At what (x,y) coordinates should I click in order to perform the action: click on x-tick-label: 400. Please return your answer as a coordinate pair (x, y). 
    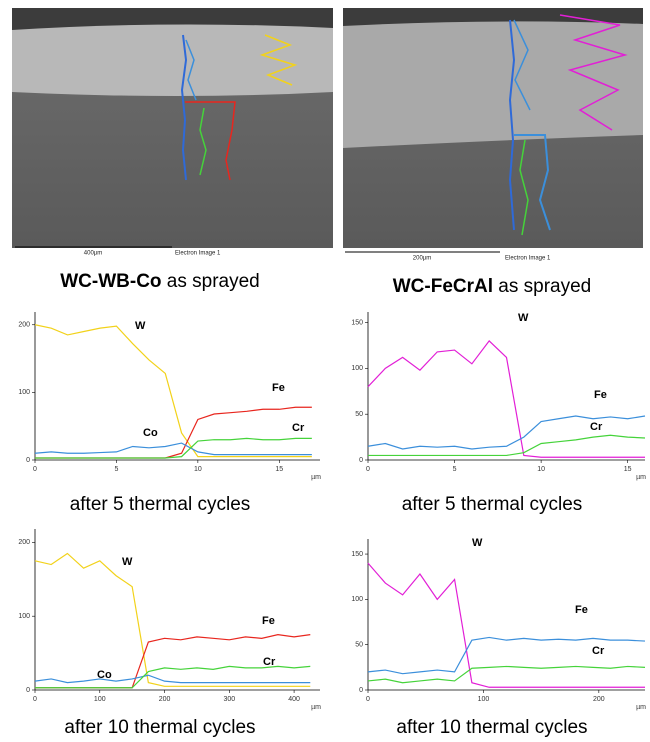
    Looking at the image, I should click on (294, 699).